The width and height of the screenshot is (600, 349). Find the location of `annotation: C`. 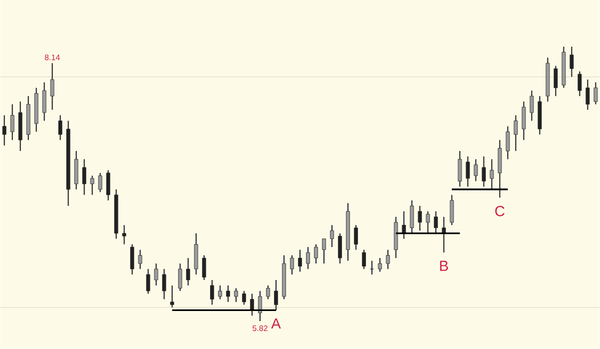

annotation: C is located at coordinates (500, 211).